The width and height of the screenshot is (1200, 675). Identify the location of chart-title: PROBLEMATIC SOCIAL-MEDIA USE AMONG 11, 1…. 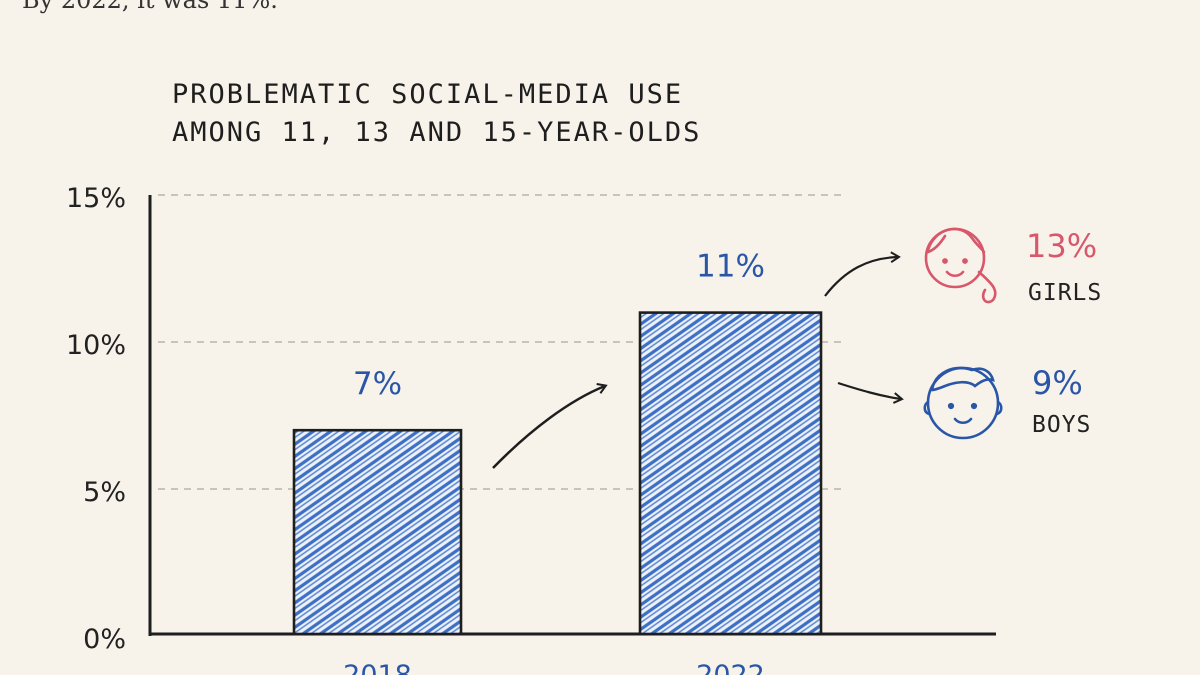
(436, 114).